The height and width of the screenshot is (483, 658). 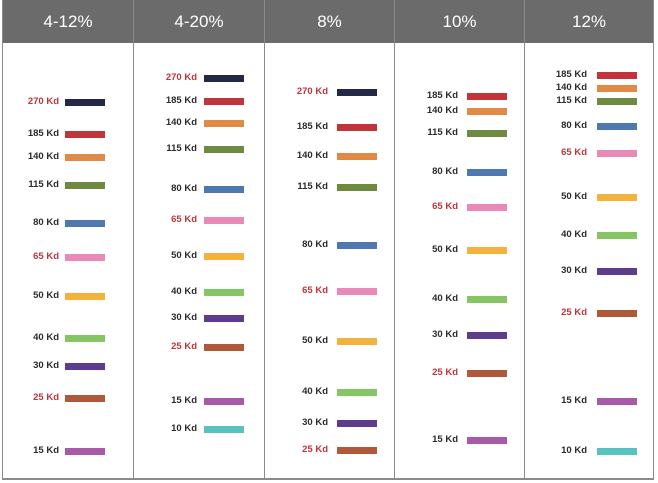 I want to click on column-header: 10%, so click(x=459, y=21).